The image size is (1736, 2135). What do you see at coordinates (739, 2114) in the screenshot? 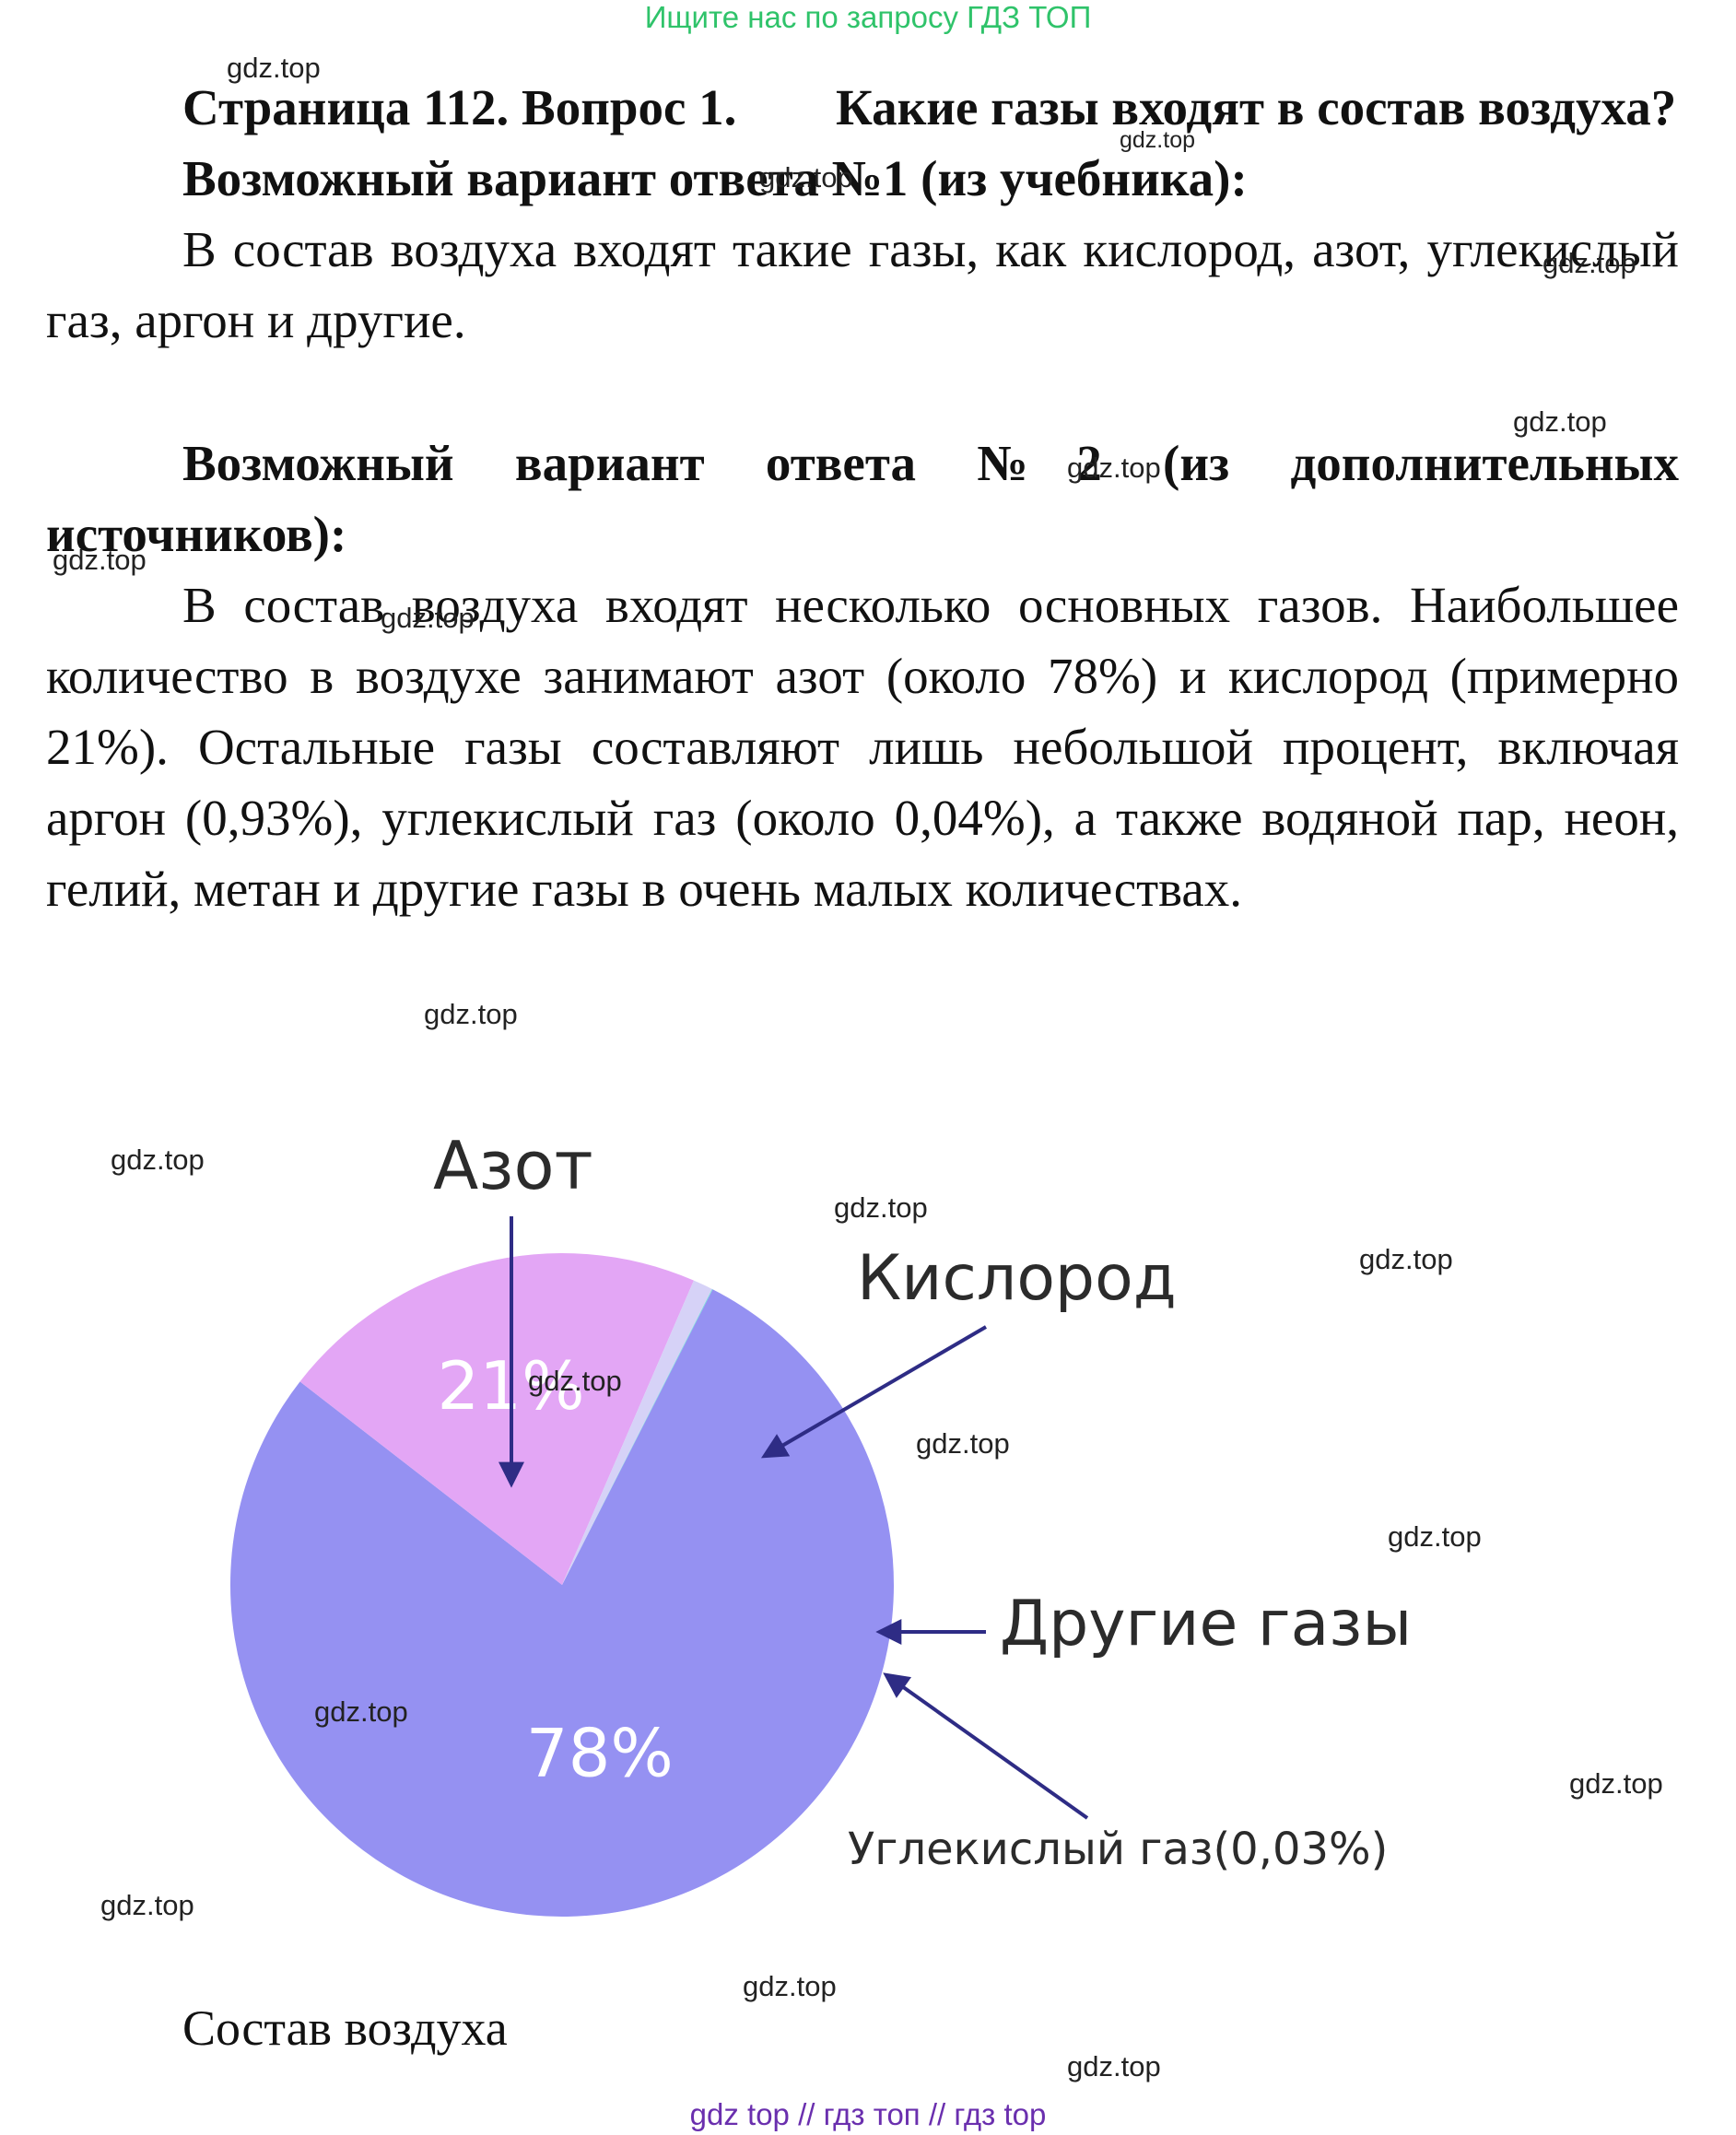
I see `footer-link: gdz top` at bounding box center [739, 2114].